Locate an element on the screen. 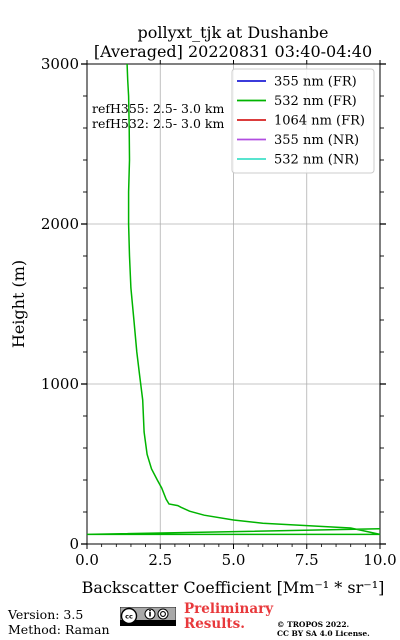  chart-title-line-2: [Averaged] 20220831 03:40-04:40 is located at coordinates (233, 51).